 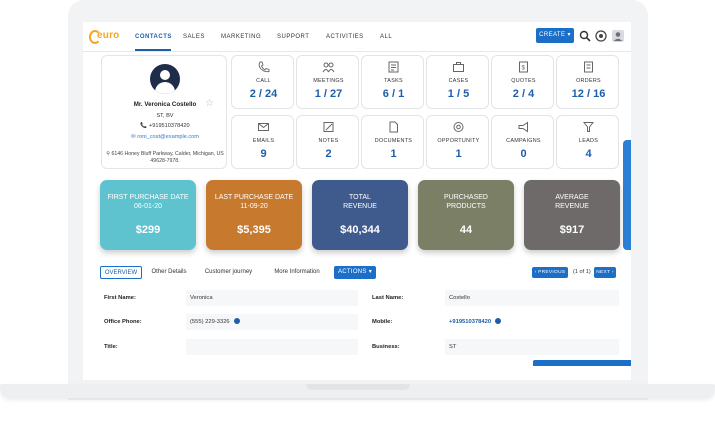 What do you see at coordinates (327, 82) in the screenshot?
I see `tile-meetings: MEETINGS 1 / 27` at bounding box center [327, 82].